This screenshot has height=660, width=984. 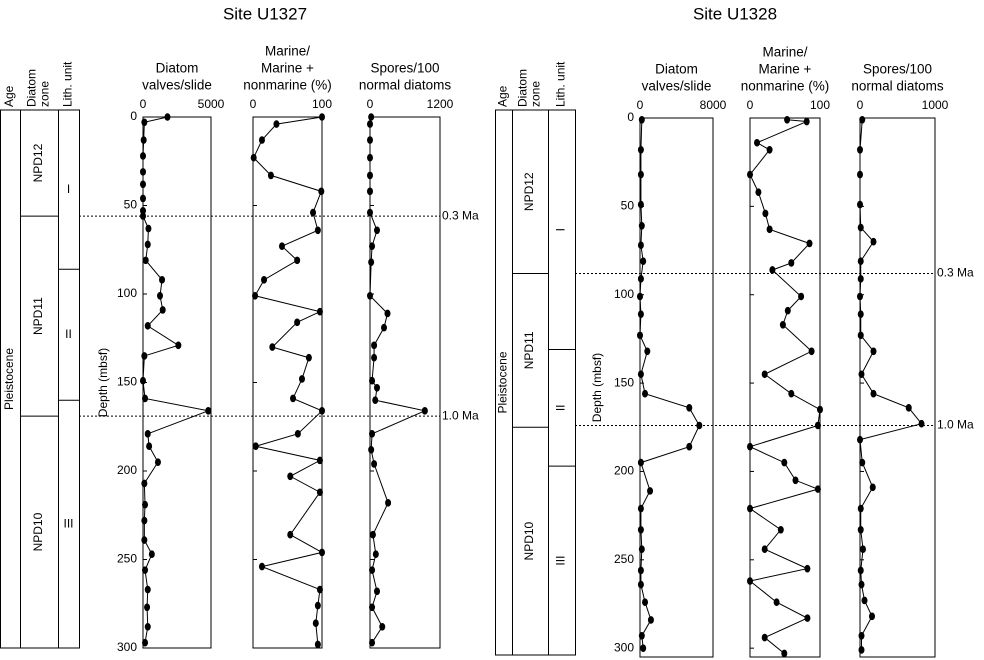 I want to click on zone-label: NPD12, so click(x=529, y=191).